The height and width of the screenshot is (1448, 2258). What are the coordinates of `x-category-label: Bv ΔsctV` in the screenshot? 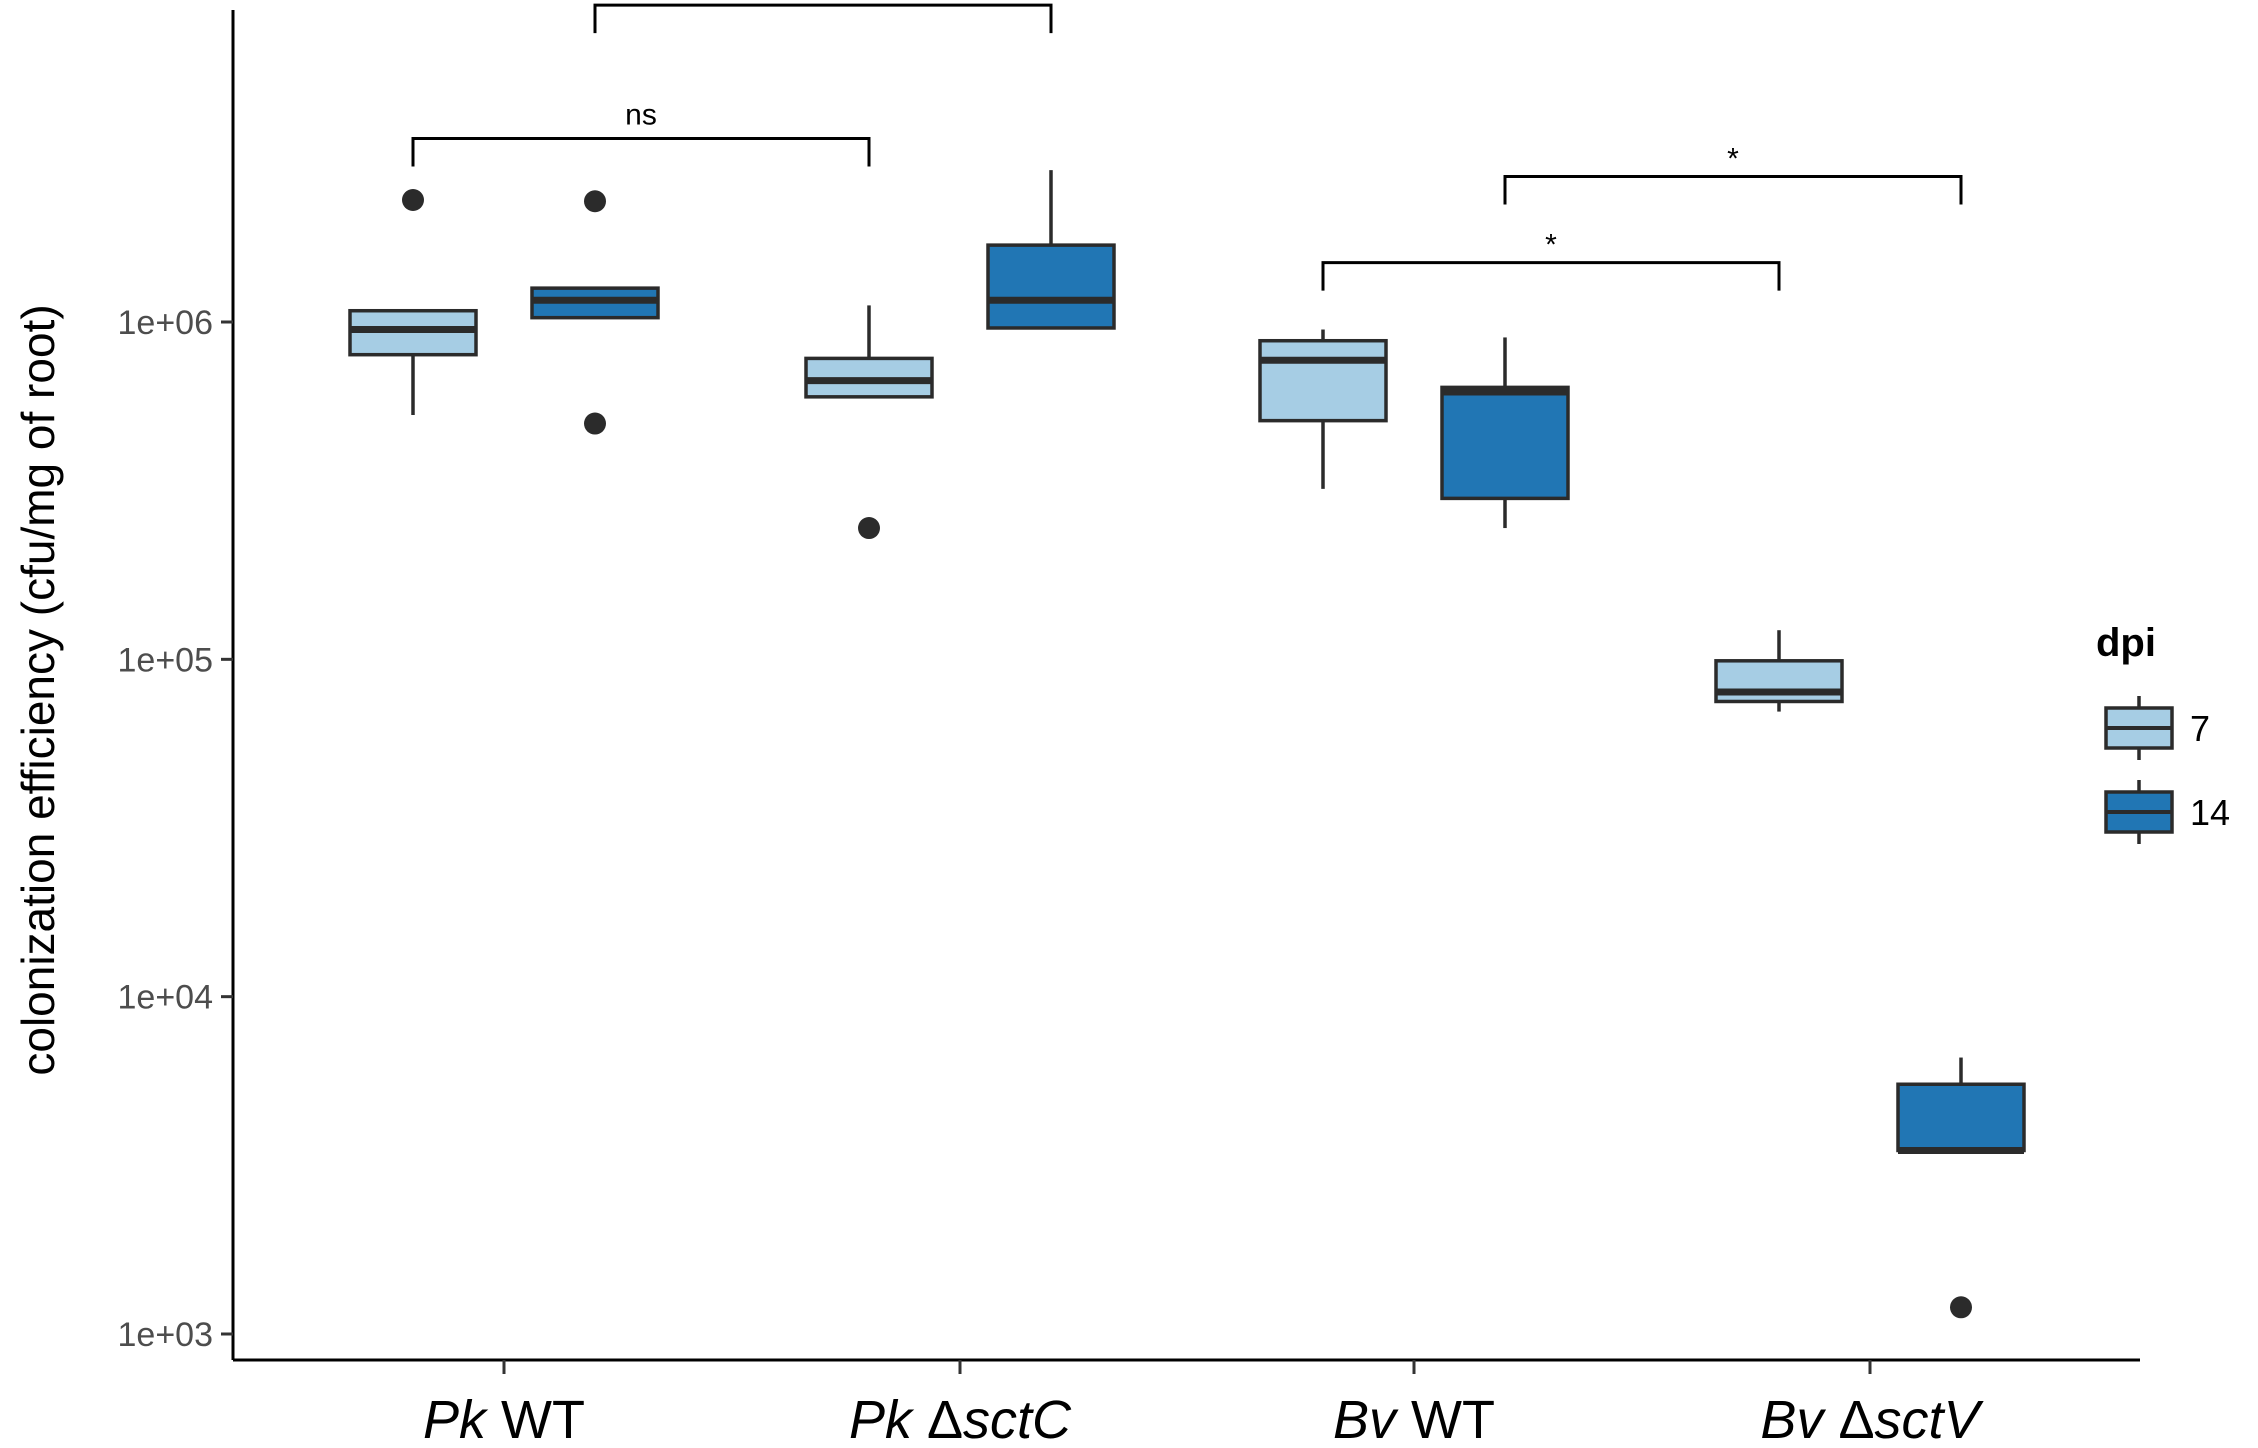 It's located at (1872, 1419).